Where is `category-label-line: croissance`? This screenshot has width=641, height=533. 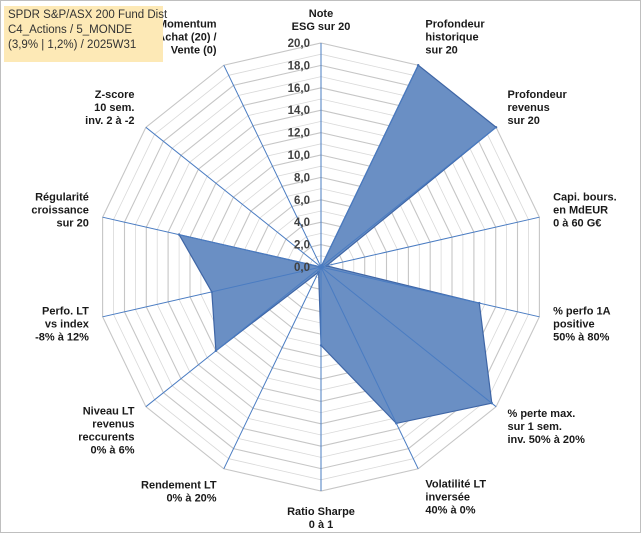
category-label-line: croissance is located at coordinates (59, 211).